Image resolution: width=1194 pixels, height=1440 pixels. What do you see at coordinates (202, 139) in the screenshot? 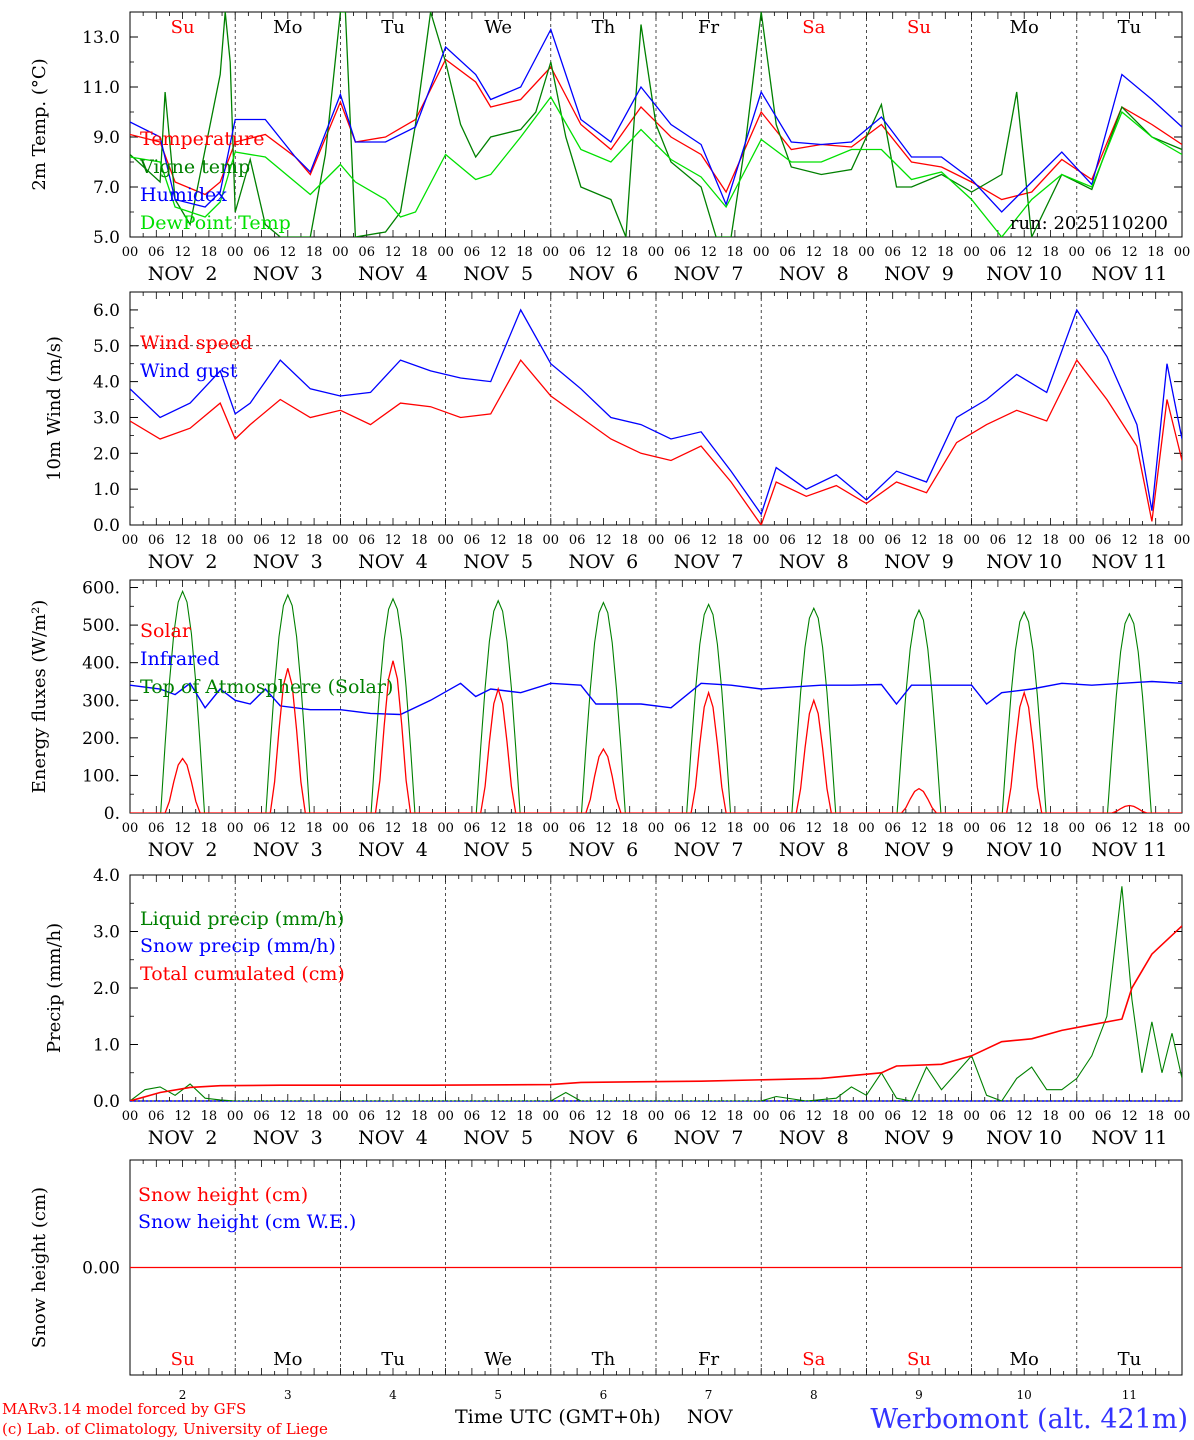
I see `legend-entry: Temperature` at bounding box center [202, 139].